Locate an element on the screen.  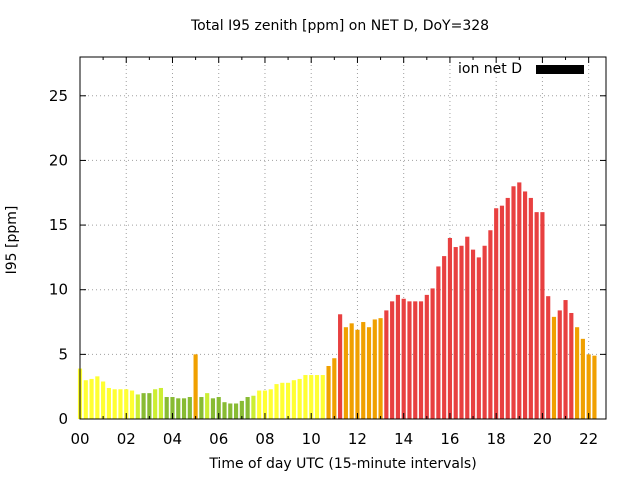
legend-label: ion net D is located at coordinates (490, 69).